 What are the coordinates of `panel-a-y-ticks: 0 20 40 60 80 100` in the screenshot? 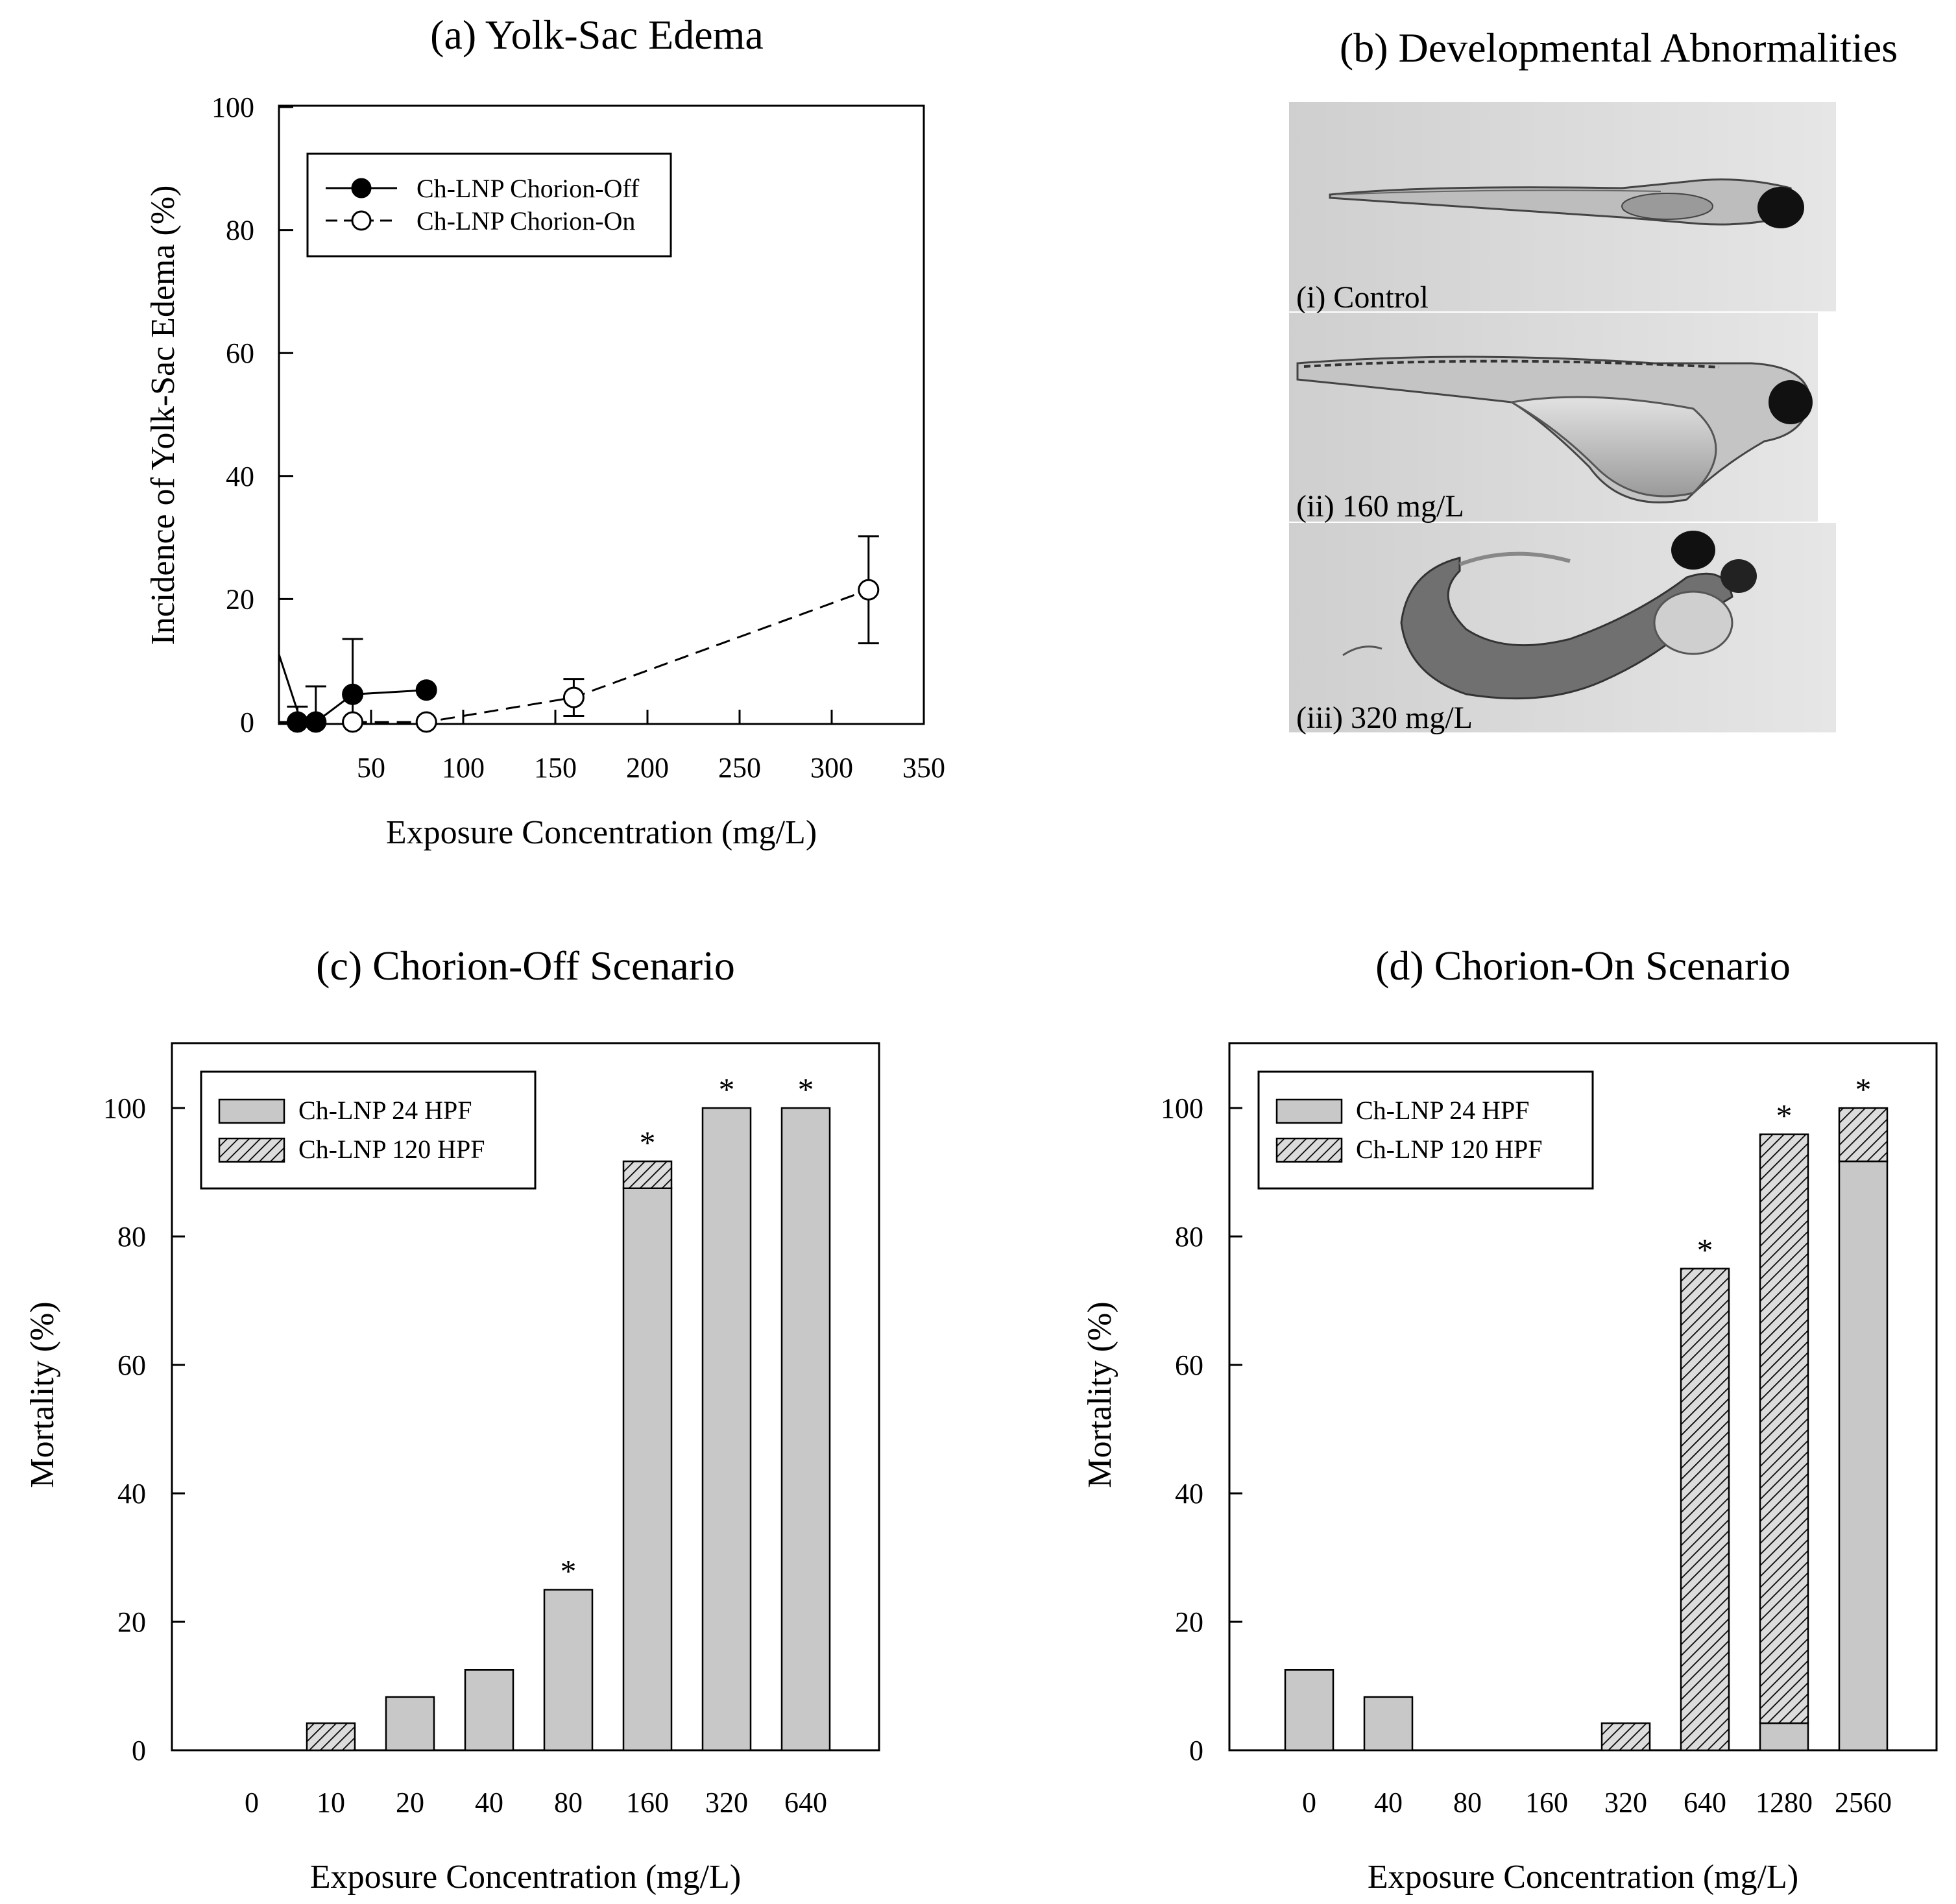 It's located at (252, 414).